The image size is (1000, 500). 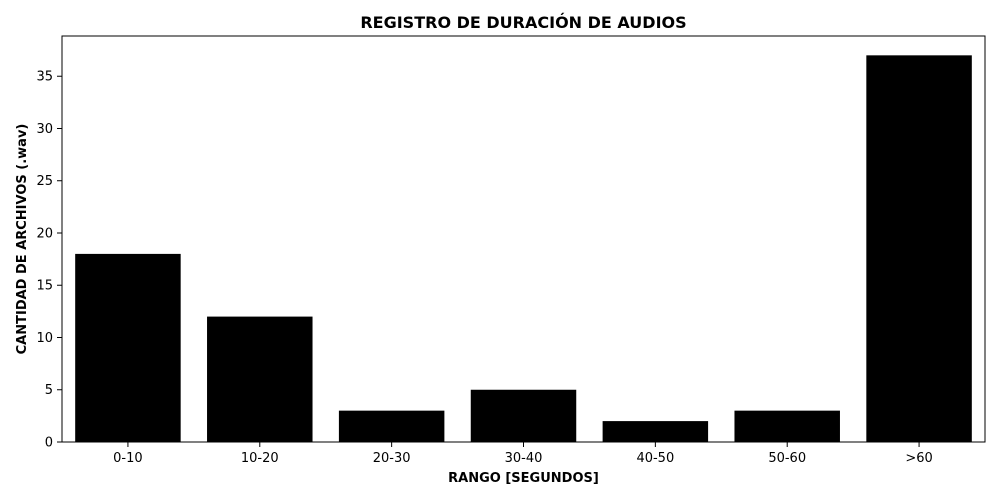 What do you see at coordinates (128, 458) in the screenshot?
I see `x-tick-label: 0-10` at bounding box center [128, 458].